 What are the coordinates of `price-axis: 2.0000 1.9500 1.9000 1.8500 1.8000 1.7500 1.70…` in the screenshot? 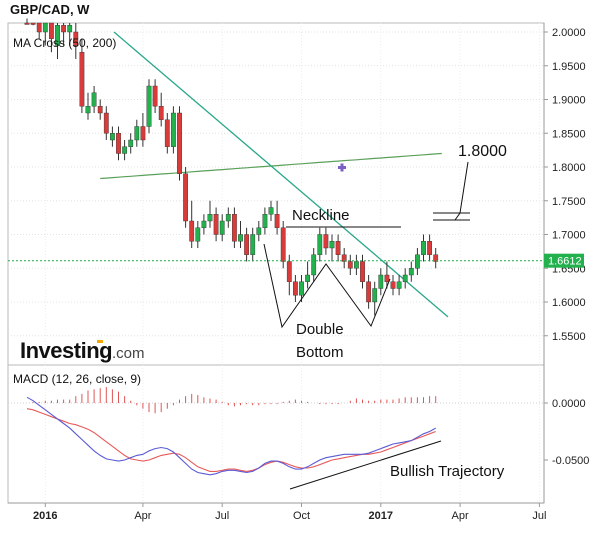 It's located at (565, 185).